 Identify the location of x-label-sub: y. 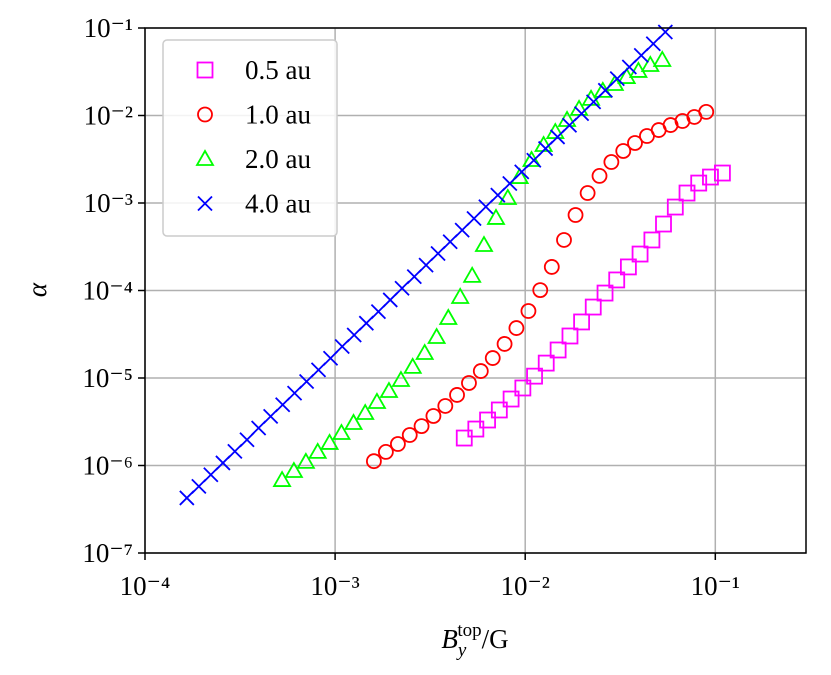
(461, 650).